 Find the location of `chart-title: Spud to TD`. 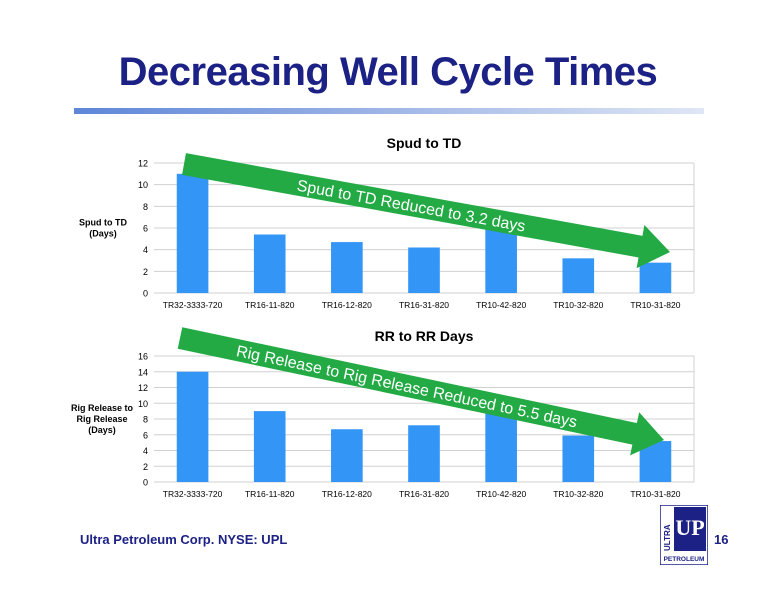

chart-title: Spud to TD is located at coordinates (424, 143).